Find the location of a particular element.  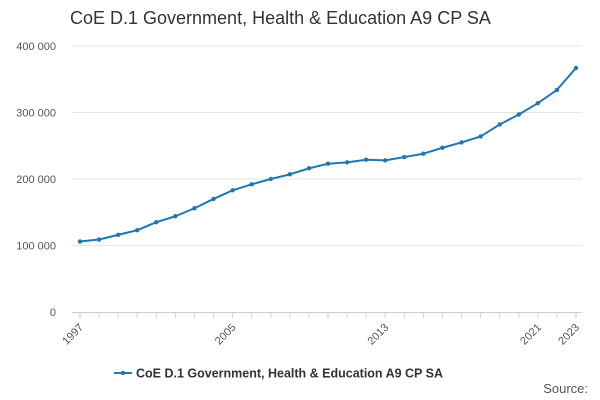

y-tick-label: 300 000 is located at coordinates (36, 114).